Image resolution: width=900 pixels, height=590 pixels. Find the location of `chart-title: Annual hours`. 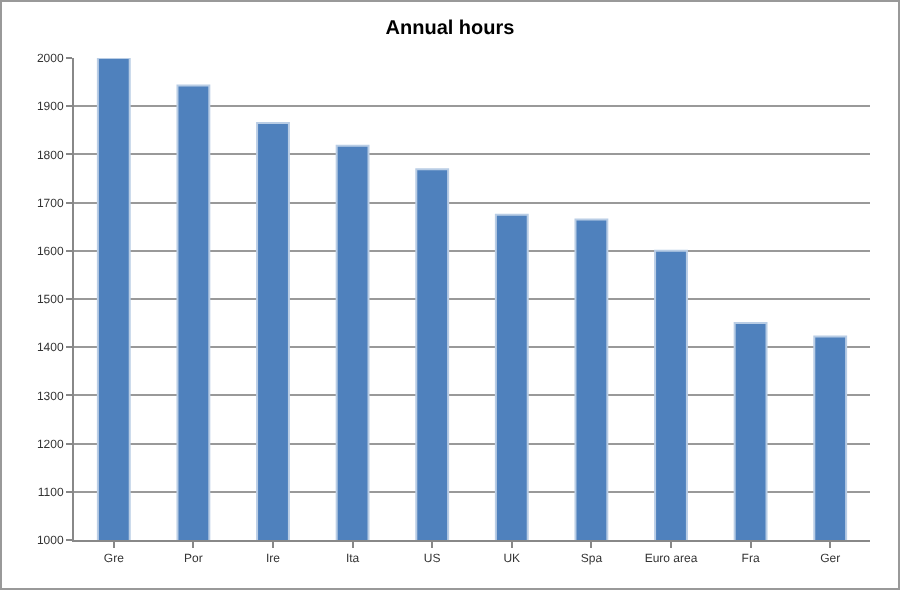

chart-title: Annual hours is located at coordinates (450, 28).